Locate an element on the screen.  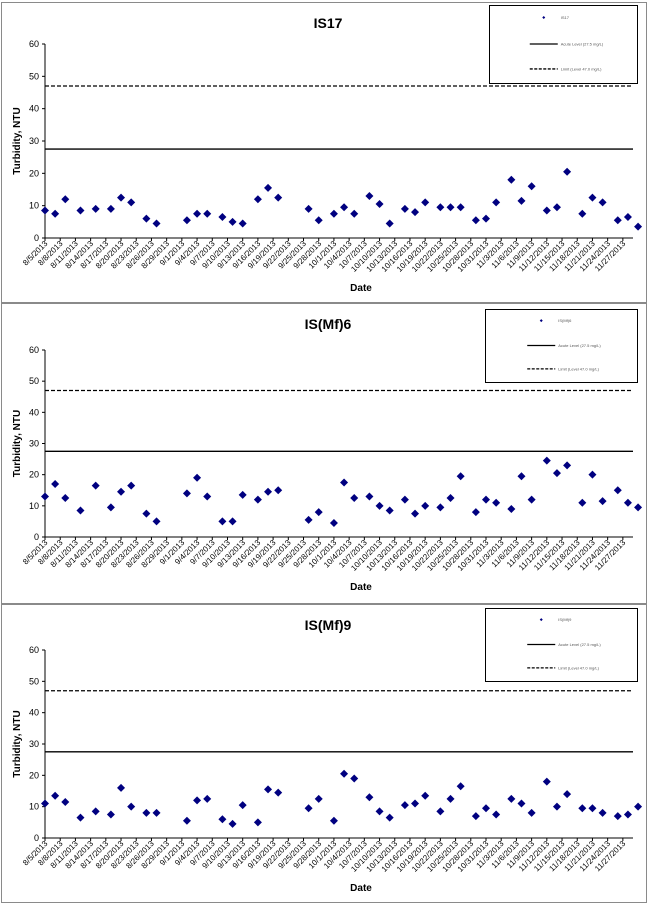
y-tick-label: 20 is located at coordinates (34, 775).